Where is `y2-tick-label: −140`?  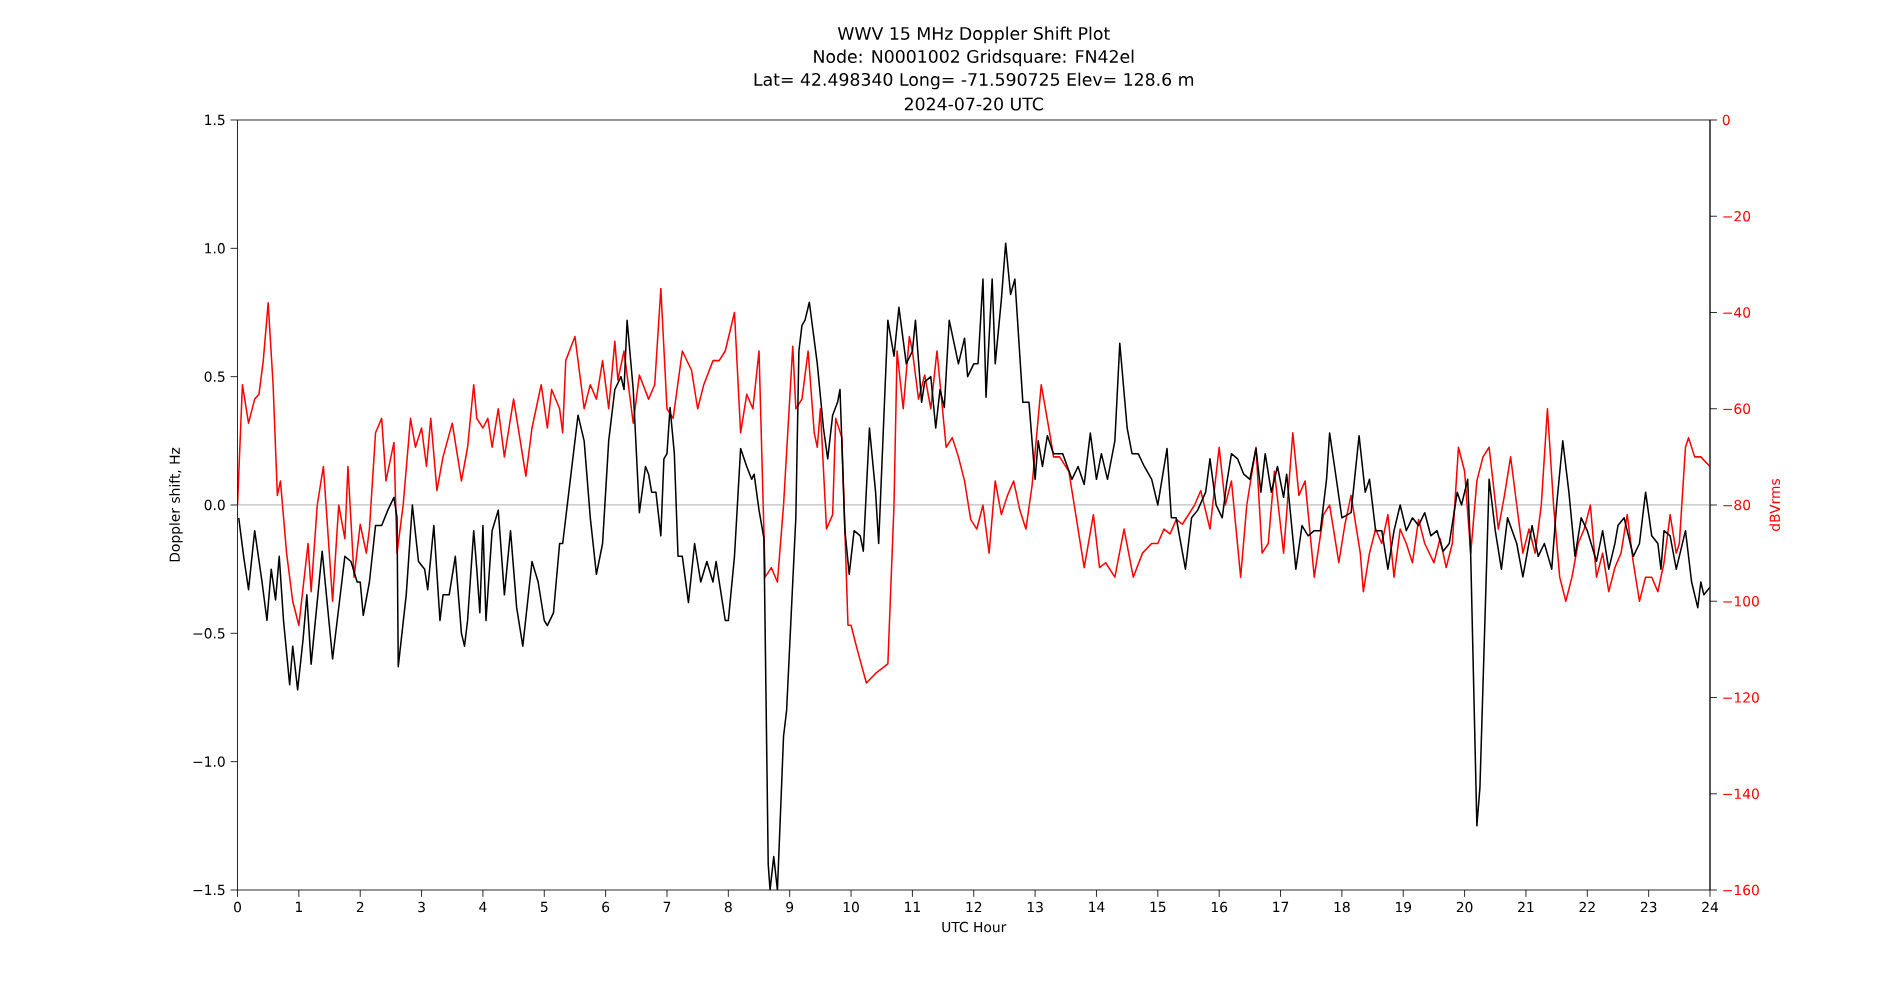 y2-tick-label: −140 is located at coordinates (1741, 793).